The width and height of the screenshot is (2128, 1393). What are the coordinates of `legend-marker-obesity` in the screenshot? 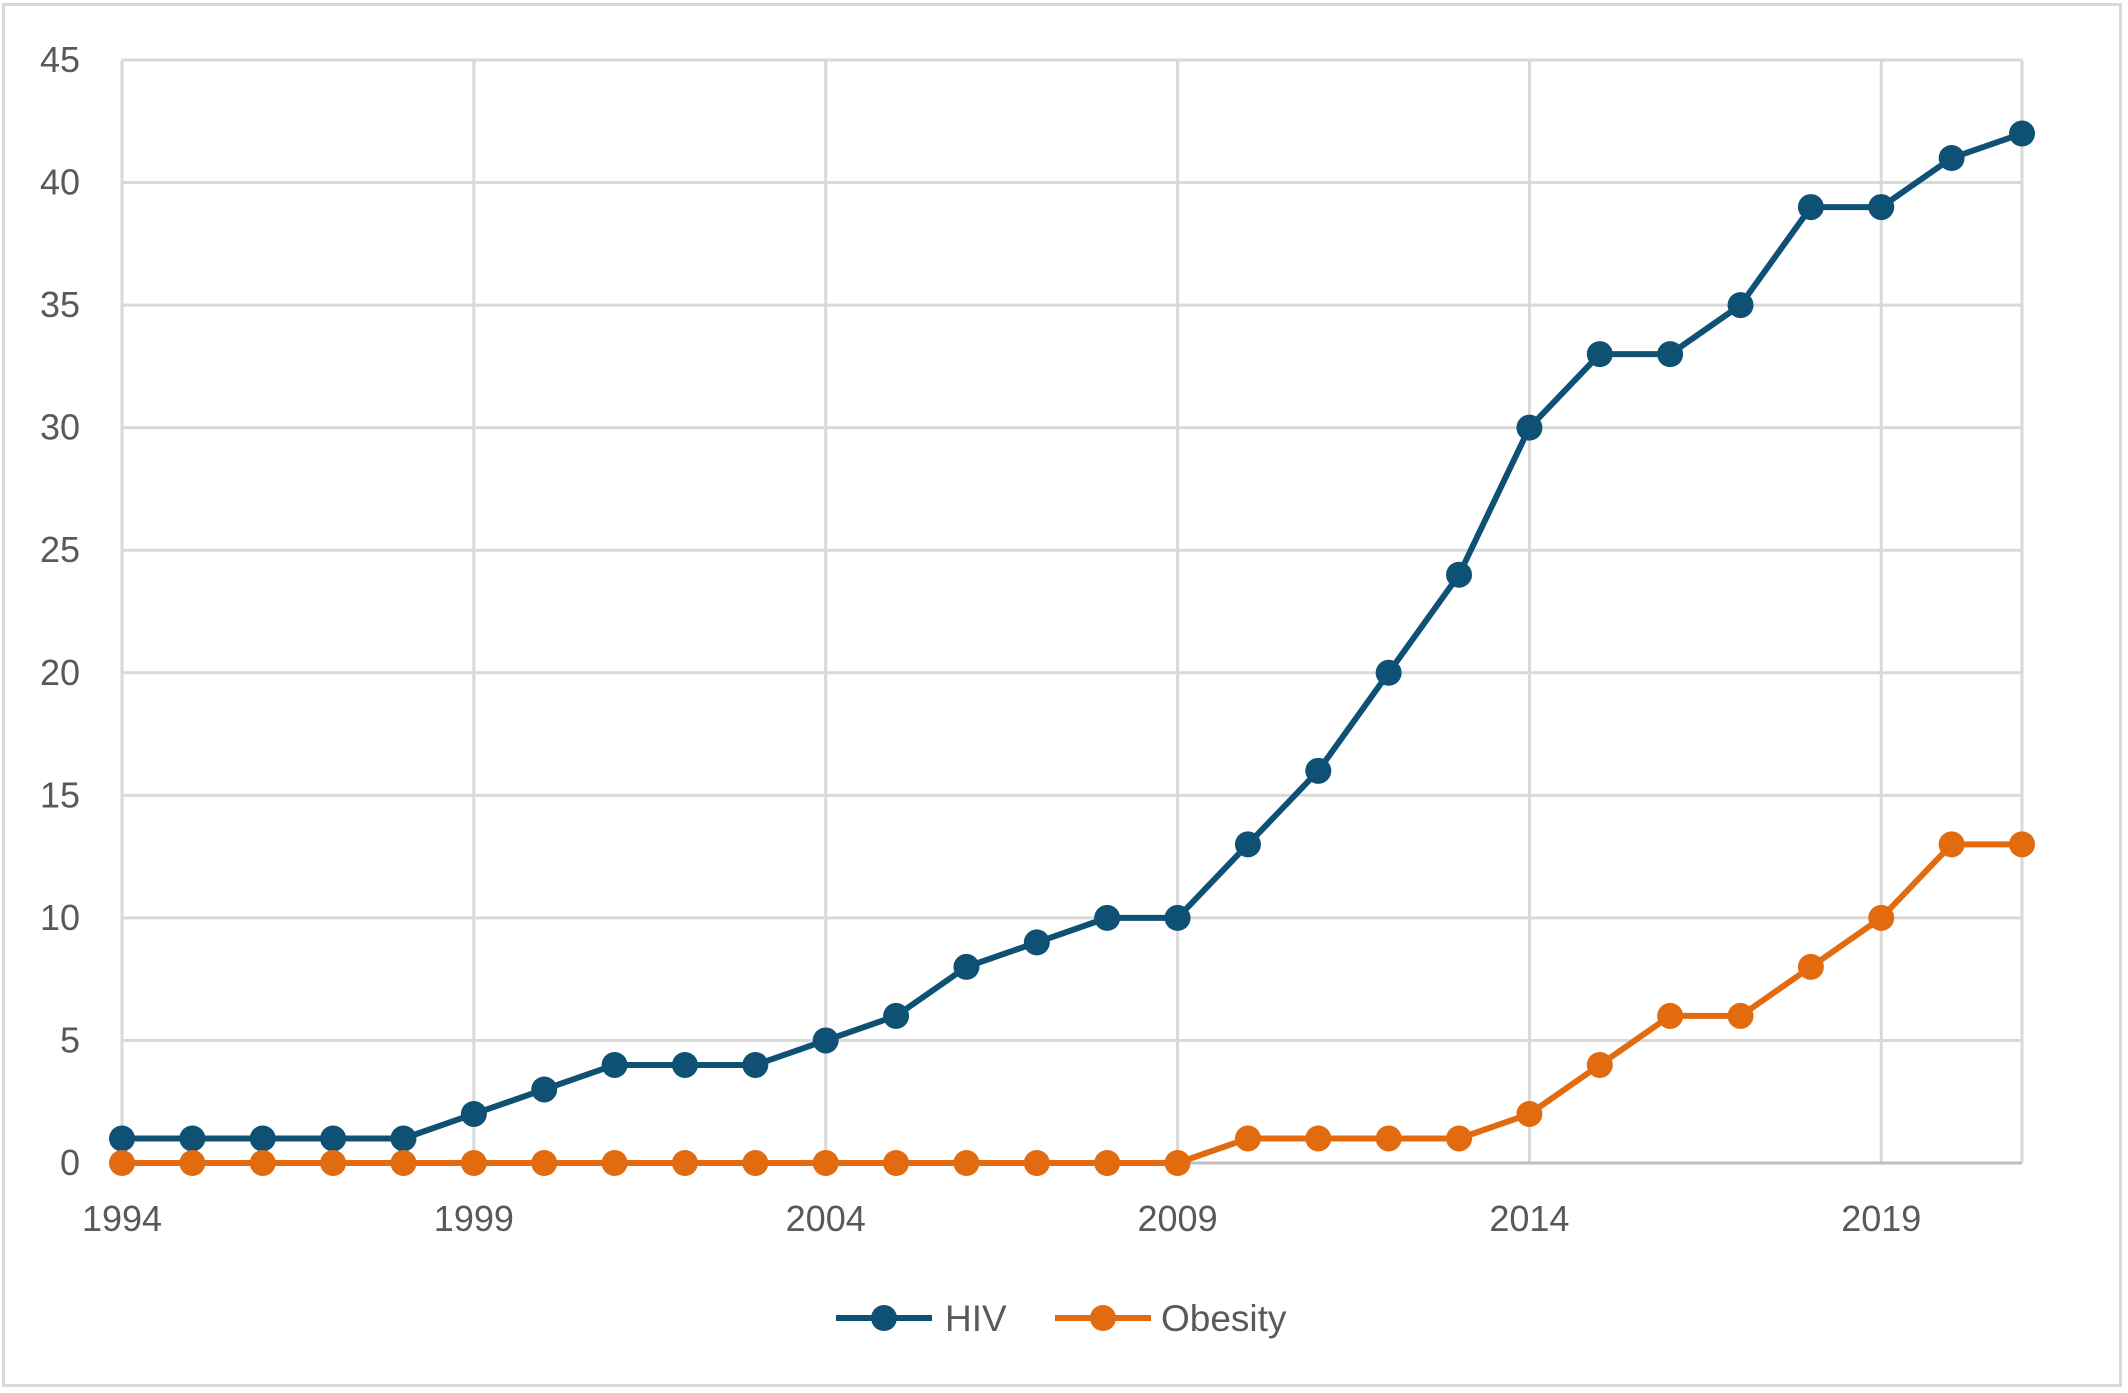 It's located at (1103, 1318).